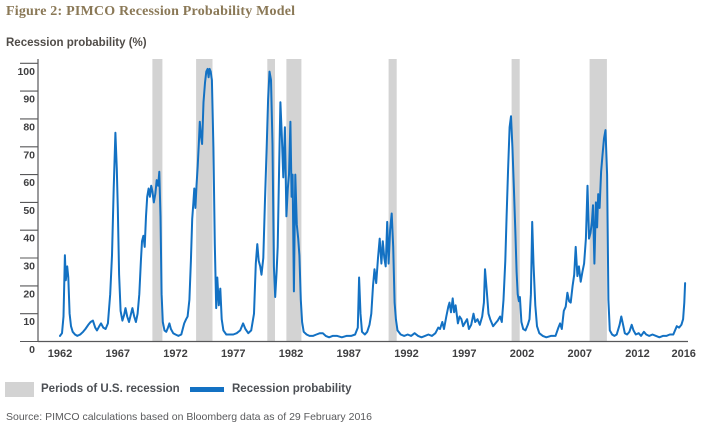 This screenshot has width=702, height=445. What do you see at coordinates (349, 354) in the screenshot?
I see `x-axis-tick-label: 1987` at bounding box center [349, 354].